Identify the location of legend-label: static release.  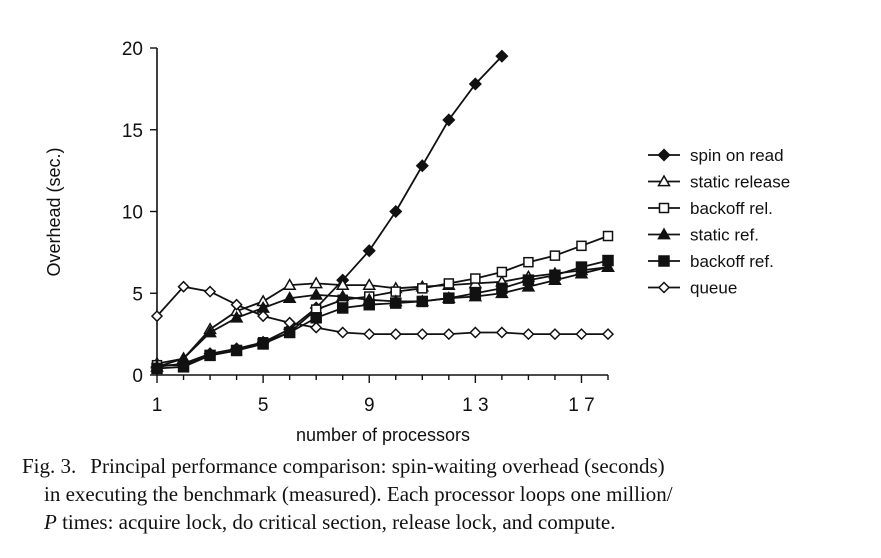
(740, 182).